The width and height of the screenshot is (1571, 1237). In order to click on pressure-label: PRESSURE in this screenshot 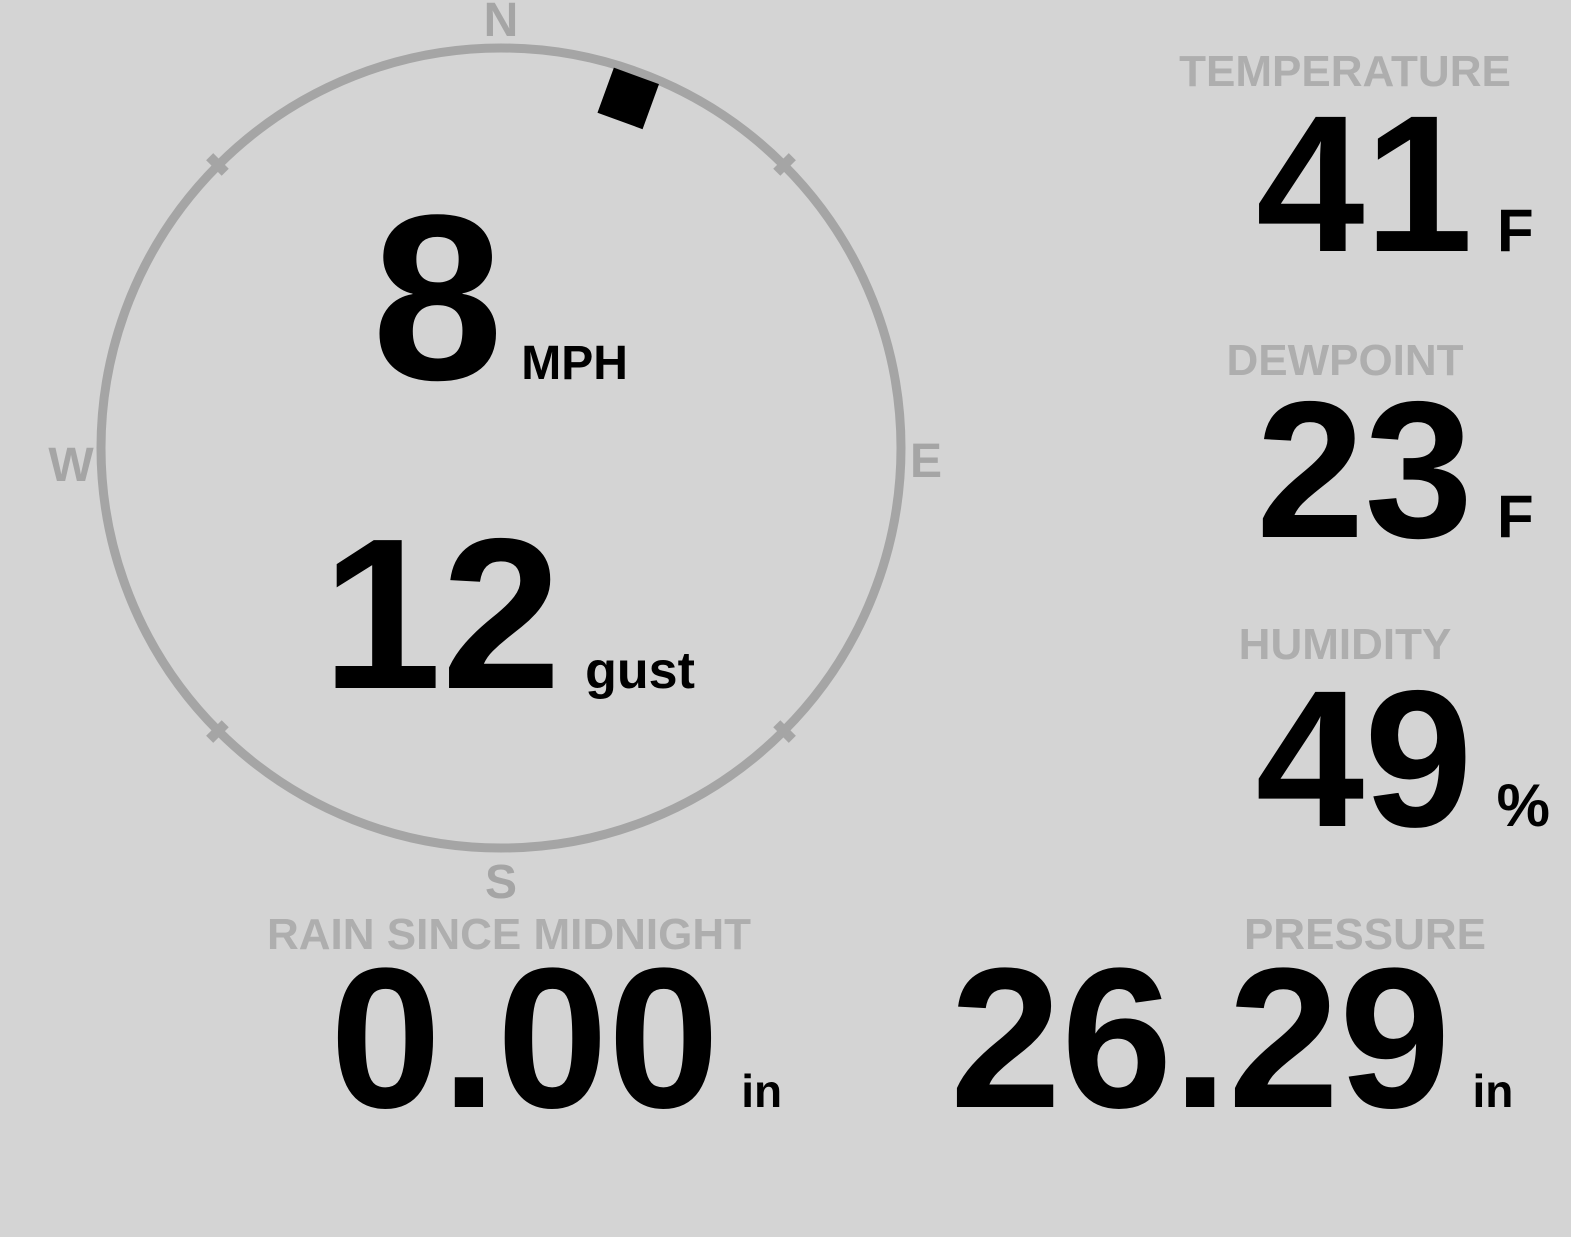, I will do `click(1365, 934)`.